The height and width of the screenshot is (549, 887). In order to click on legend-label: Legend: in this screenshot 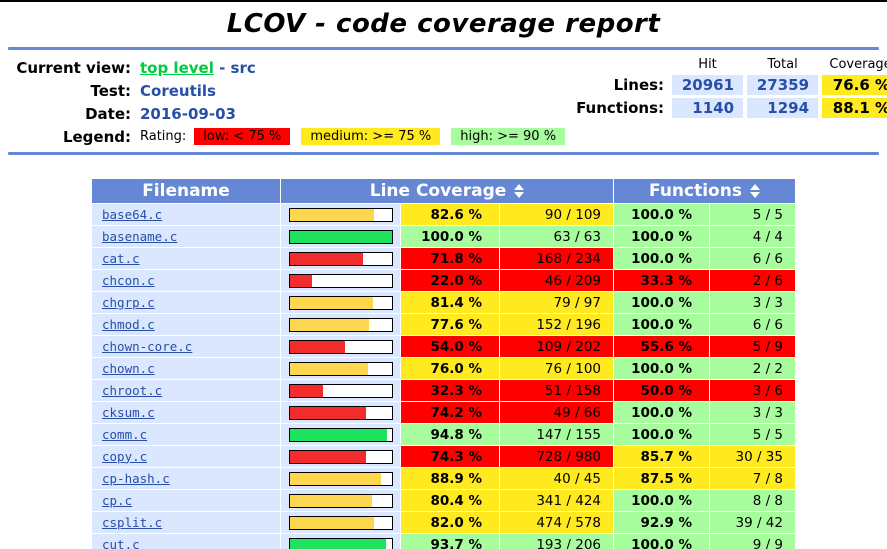, I will do `click(96, 136)`.